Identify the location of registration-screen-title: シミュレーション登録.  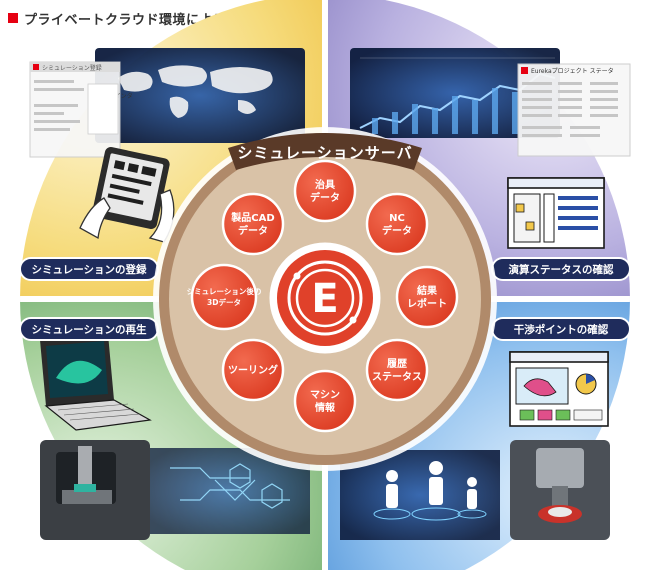
(72, 68).